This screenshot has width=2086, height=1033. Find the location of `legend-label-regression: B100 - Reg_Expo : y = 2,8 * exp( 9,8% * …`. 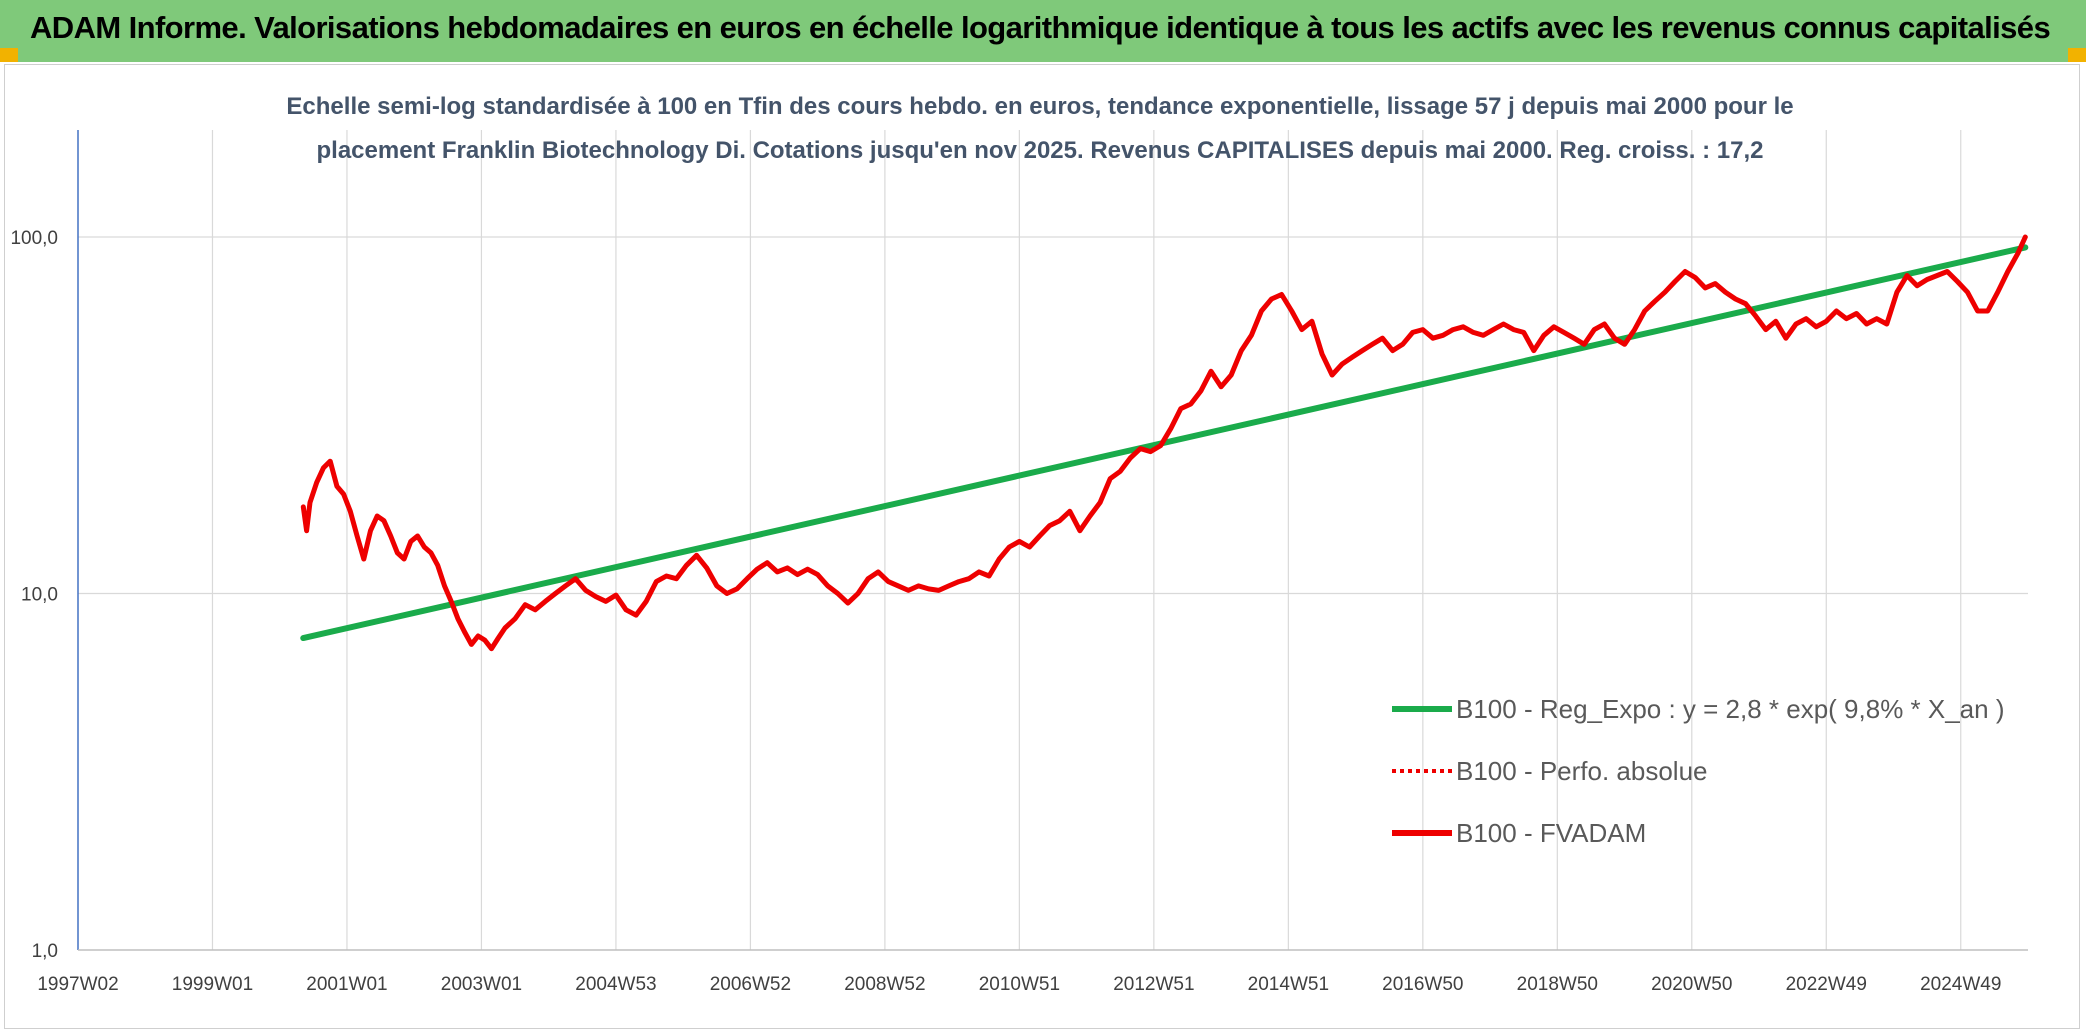

legend-label-regression: B100 - Reg_Expo : y = 2,8 * exp( 9,8% * … is located at coordinates (1730, 709).